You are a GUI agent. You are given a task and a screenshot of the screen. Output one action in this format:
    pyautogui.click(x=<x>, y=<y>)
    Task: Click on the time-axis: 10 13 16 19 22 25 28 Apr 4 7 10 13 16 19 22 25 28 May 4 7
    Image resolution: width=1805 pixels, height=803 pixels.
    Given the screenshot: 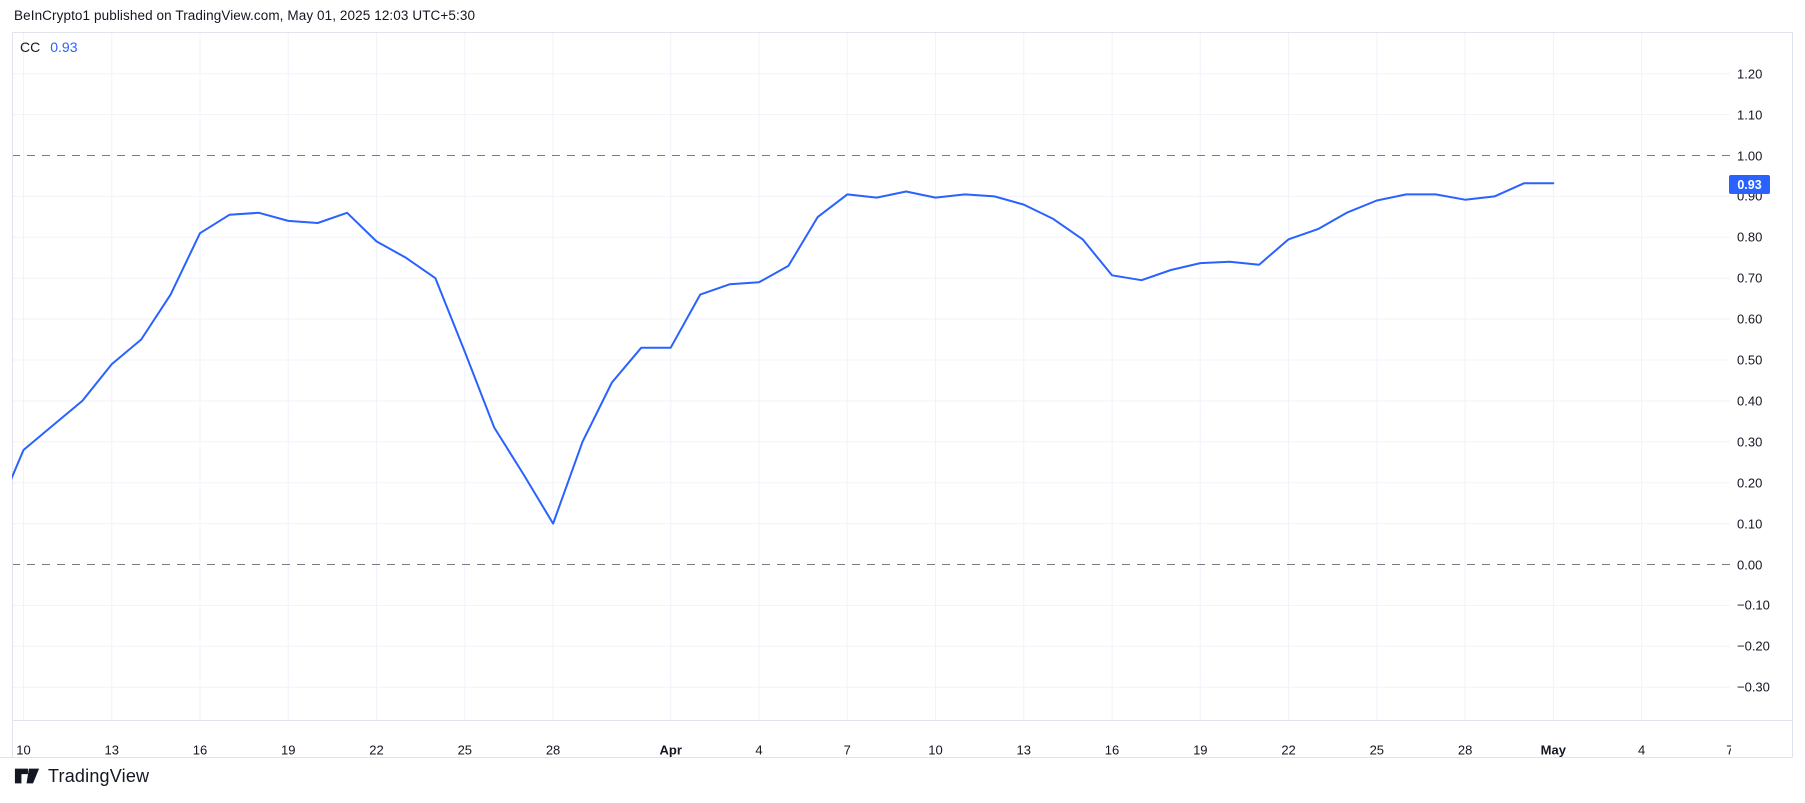 What is the action you would take?
    pyautogui.click(x=865, y=750)
    